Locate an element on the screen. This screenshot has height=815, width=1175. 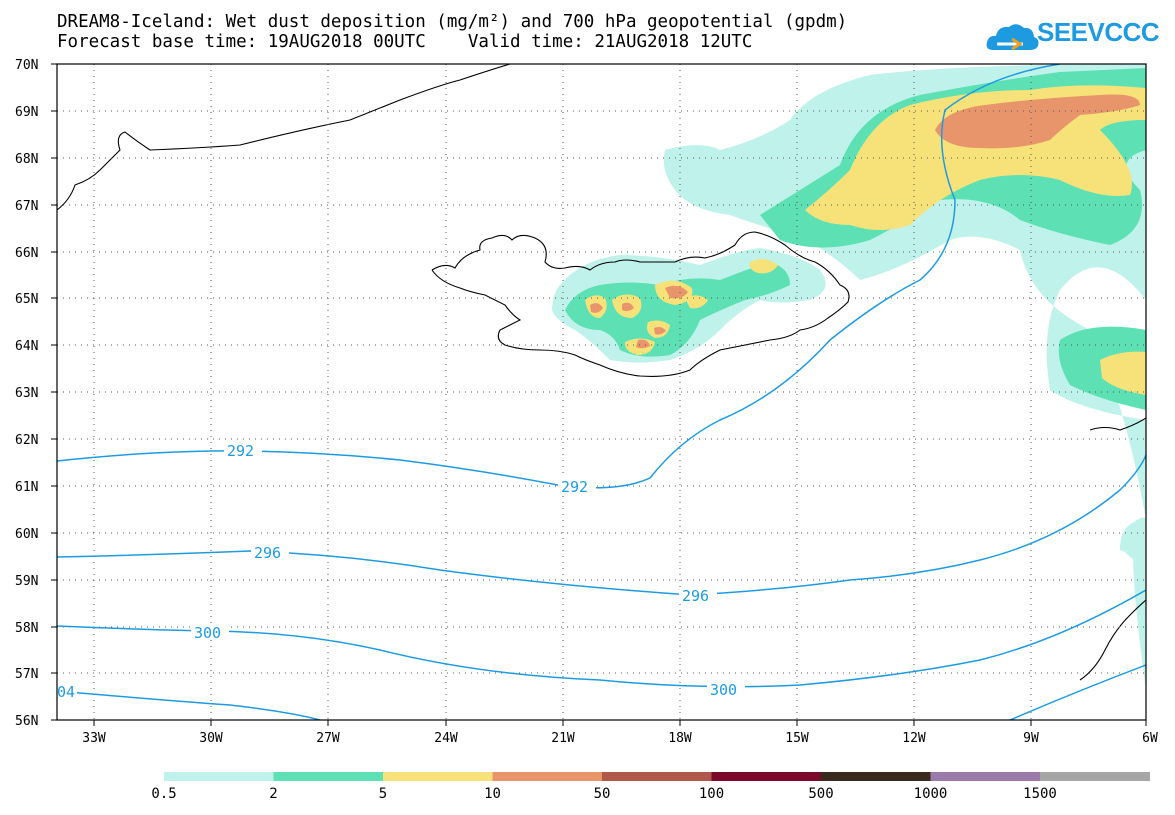
lat-label: 62N is located at coordinates (26, 440).